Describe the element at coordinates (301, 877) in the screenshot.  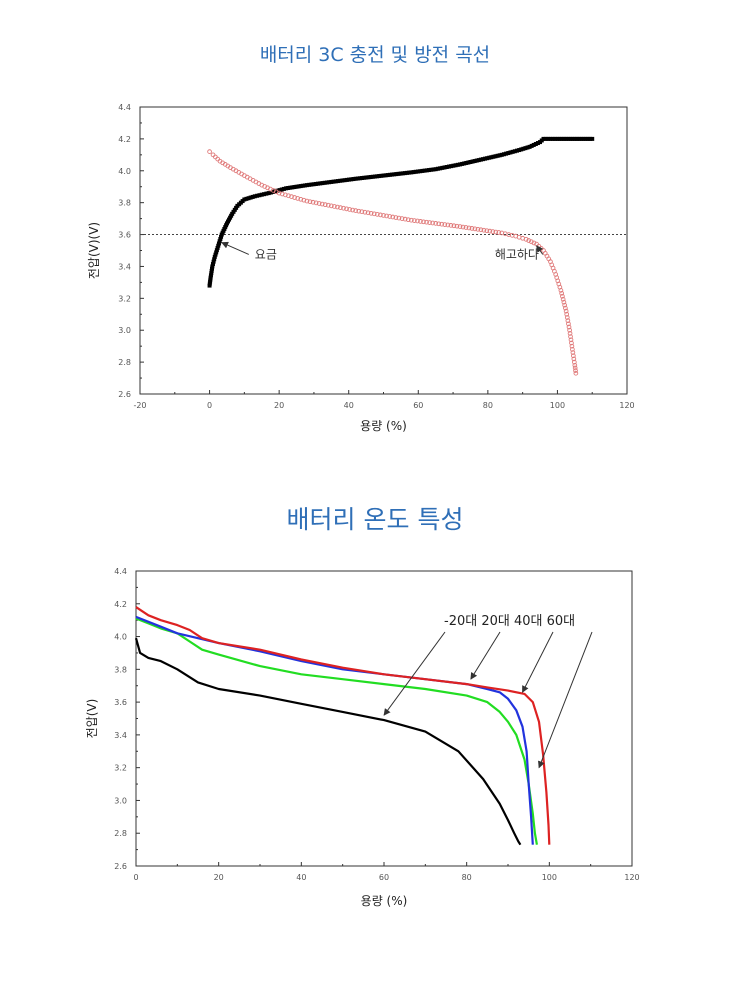
I see `x-tick-label: 40` at that location.